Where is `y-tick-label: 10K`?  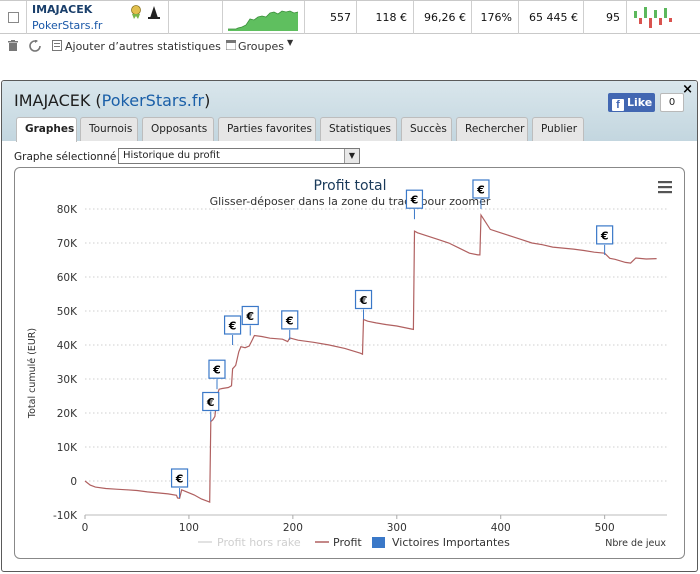 y-tick-label: 10K is located at coordinates (67, 448).